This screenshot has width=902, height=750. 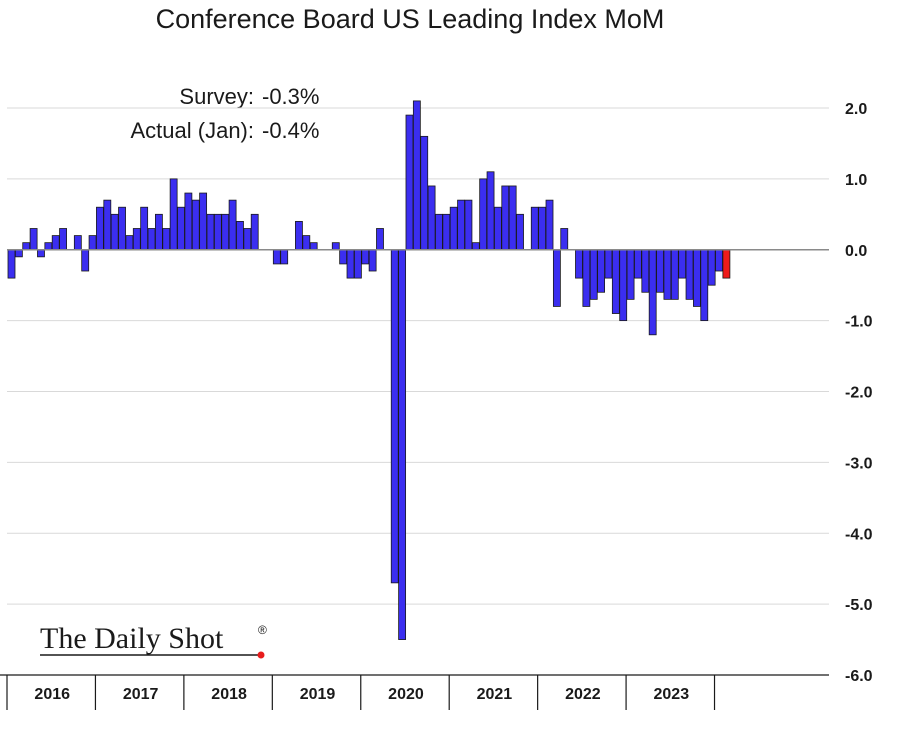 I want to click on y-tick-label: -3.0, so click(x=859, y=463).